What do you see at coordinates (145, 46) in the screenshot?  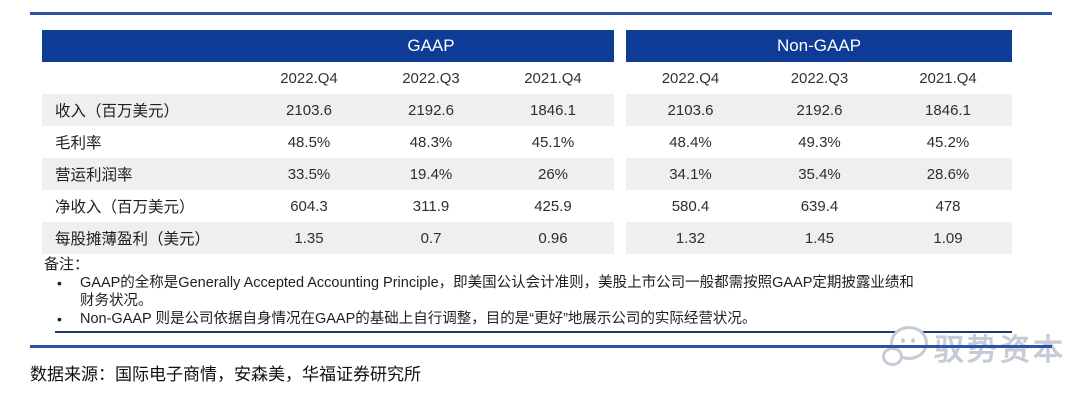 I see `group-header-spacer` at bounding box center [145, 46].